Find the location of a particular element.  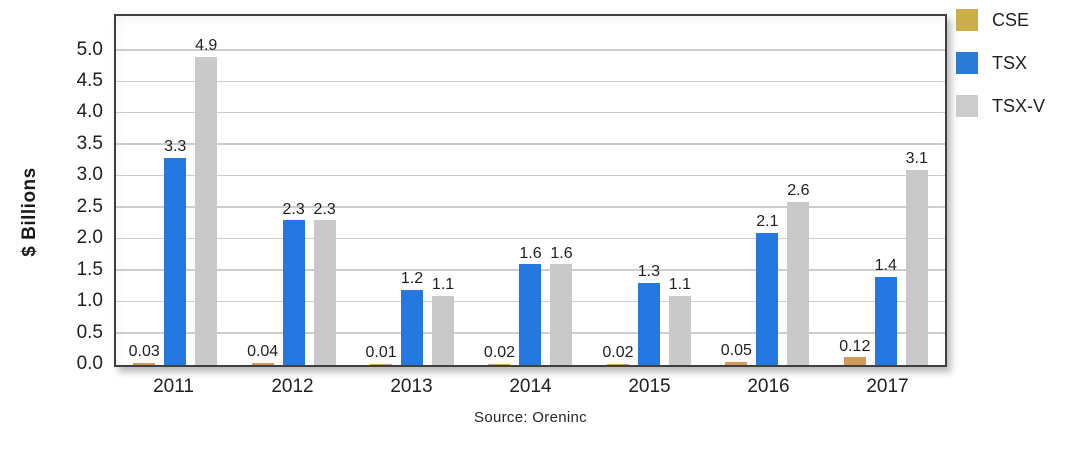

bar-column: 2.6 is located at coordinates (798, 273).